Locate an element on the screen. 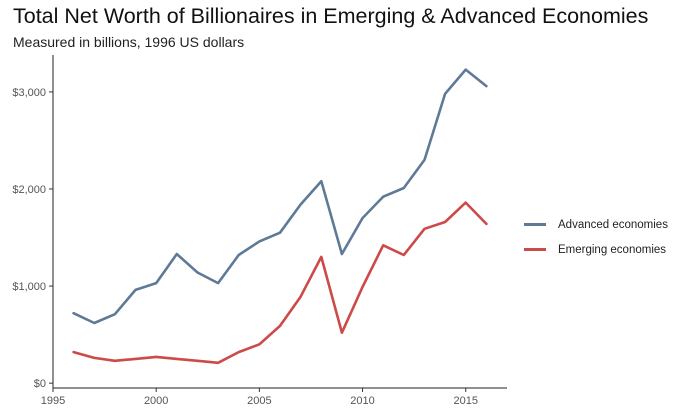 This screenshot has width=695, height=417. y-tick-label: $1,000 is located at coordinates (29, 287).